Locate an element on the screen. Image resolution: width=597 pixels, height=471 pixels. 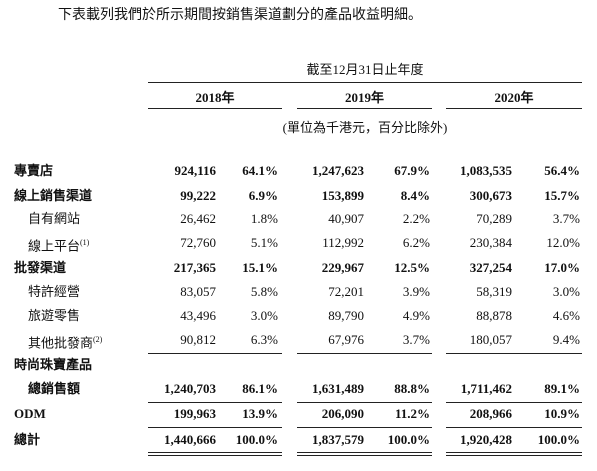
cell: 229,967 is located at coordinates (342, 267).